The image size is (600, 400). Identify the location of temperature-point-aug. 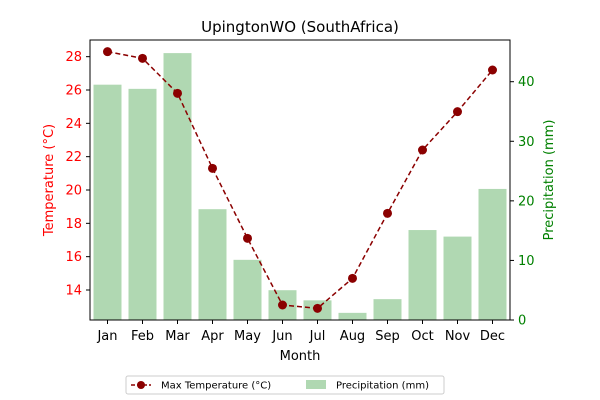
(352, 278).